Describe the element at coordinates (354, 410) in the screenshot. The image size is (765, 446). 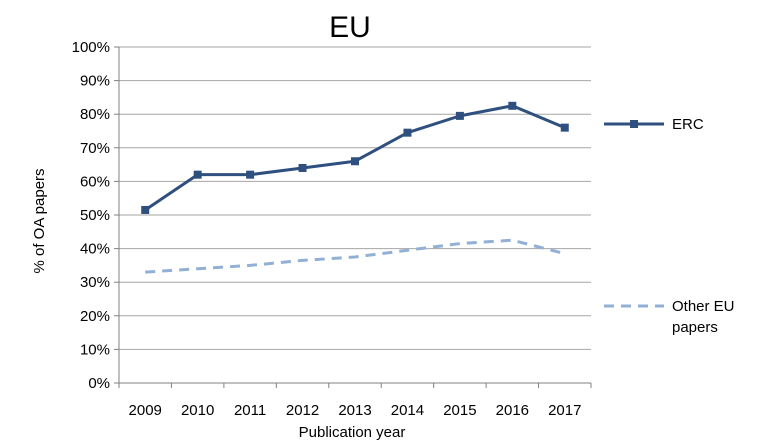
I see `x-tick-label: 2013` at that location.